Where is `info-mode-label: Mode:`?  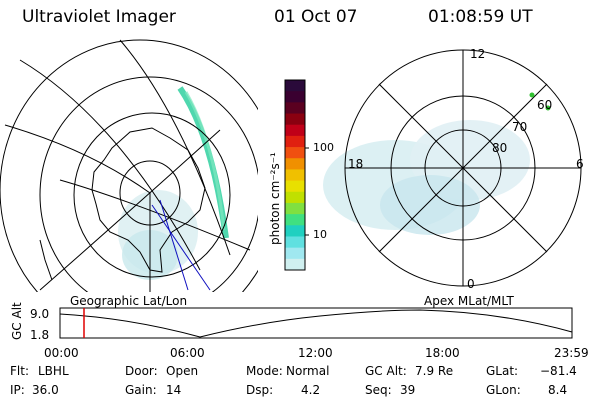 info-mode-label: Mode: is located at coordinates (264, 371).